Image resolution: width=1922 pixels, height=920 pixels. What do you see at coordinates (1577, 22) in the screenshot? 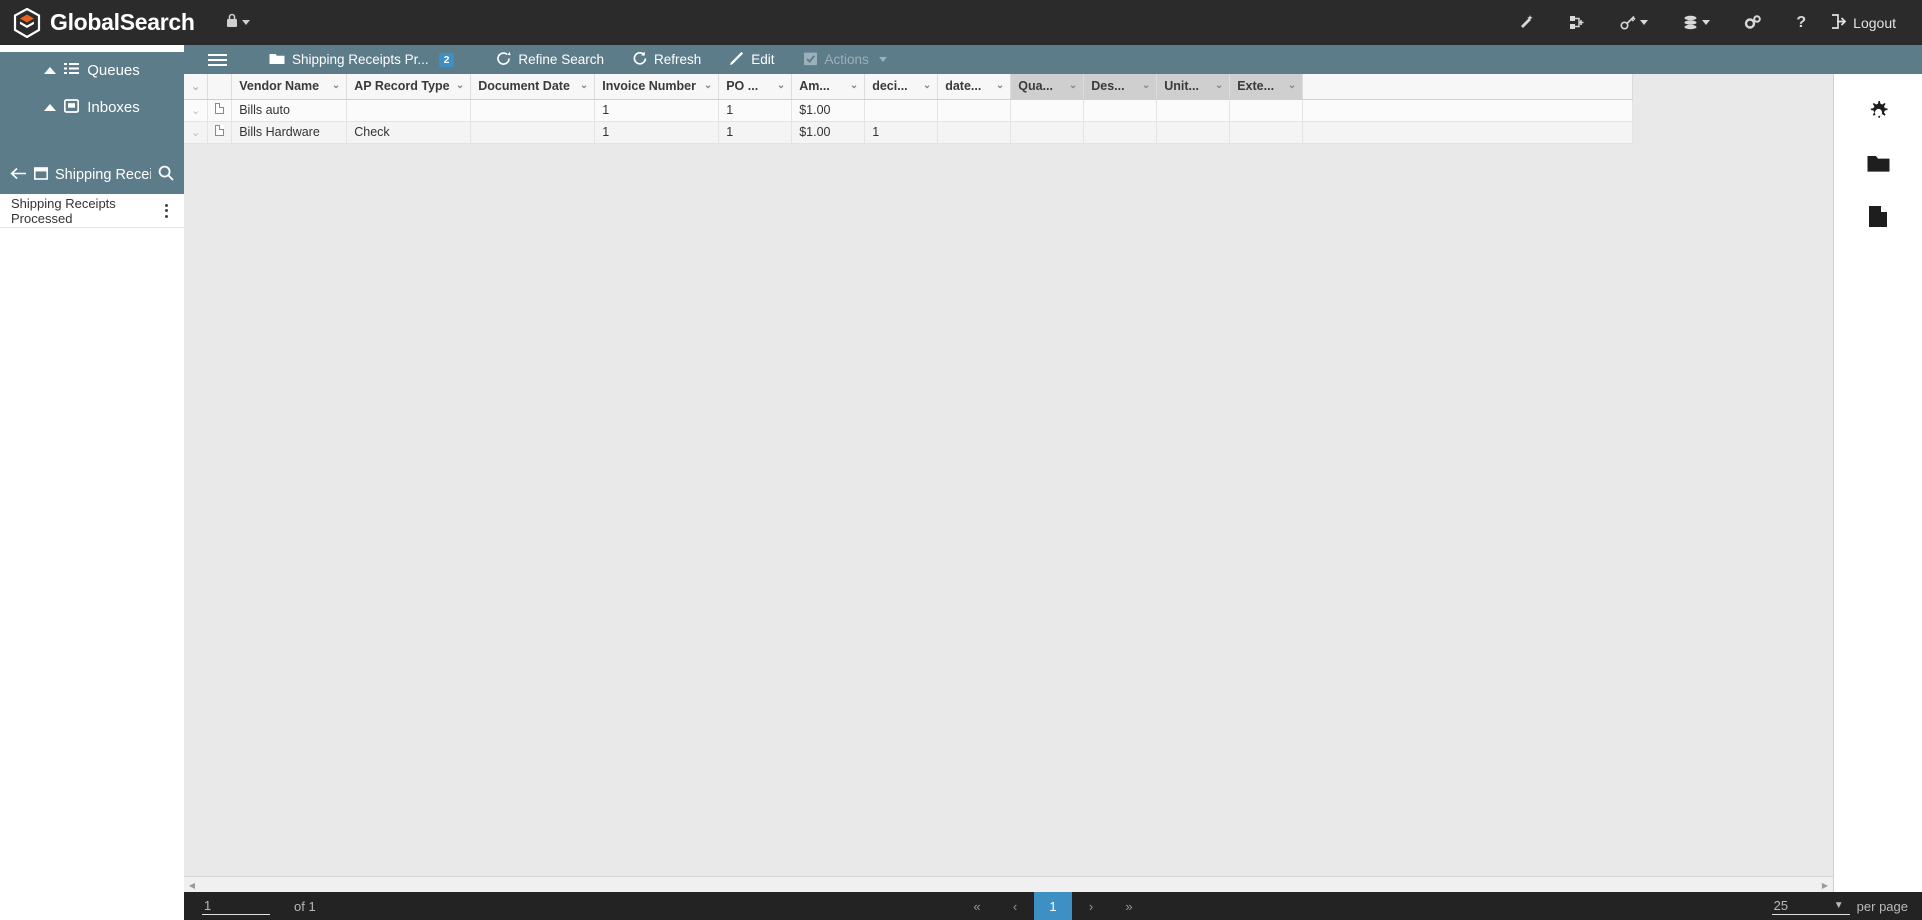
I see `add-node-icon` at bounding box center [1577, 22].